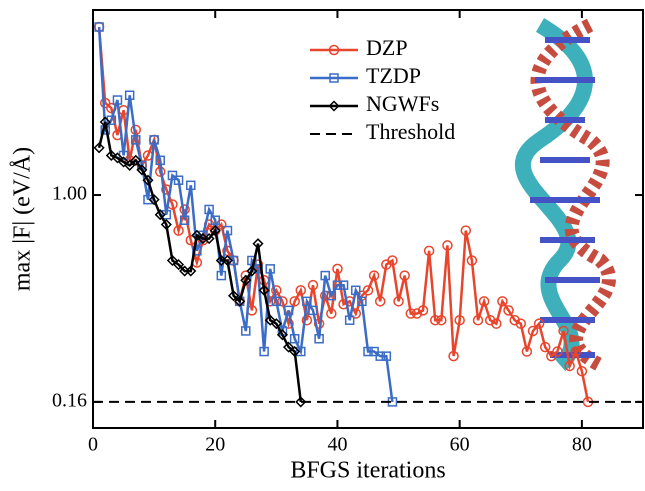 The height and width of the screenshot is (491, 645). I want to click on y-tick-label: 1.00, so click(69, 194).